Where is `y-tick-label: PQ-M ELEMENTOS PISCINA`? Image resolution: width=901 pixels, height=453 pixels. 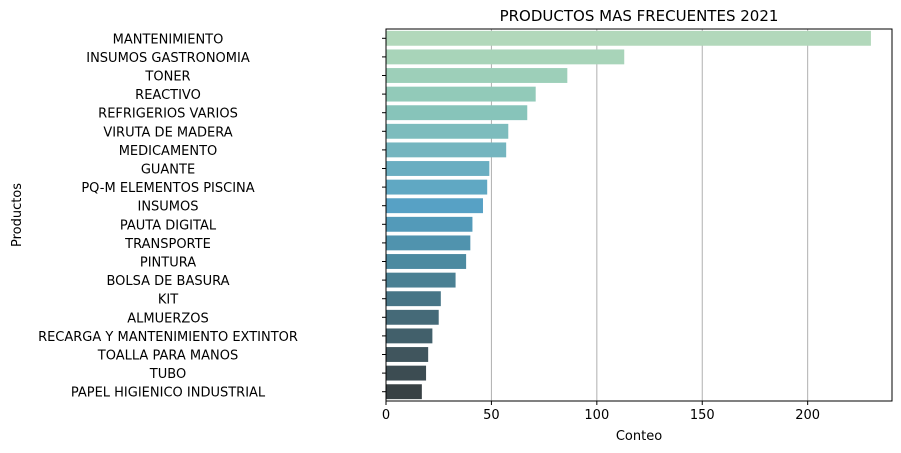 y-tick-label: PQ-M ELEMENTOS PISCINA is located at coordinates (167, 188).